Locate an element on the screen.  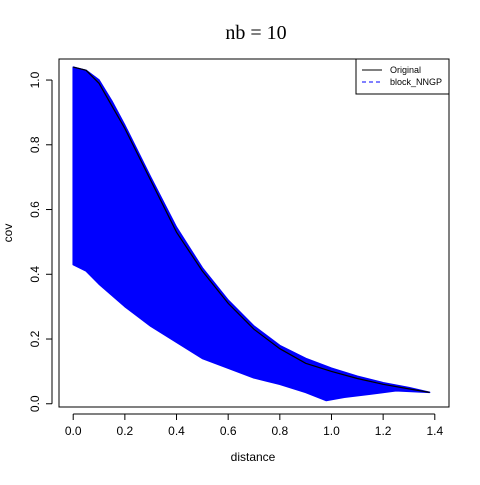
legend-box is located at coordinates (402, 76).